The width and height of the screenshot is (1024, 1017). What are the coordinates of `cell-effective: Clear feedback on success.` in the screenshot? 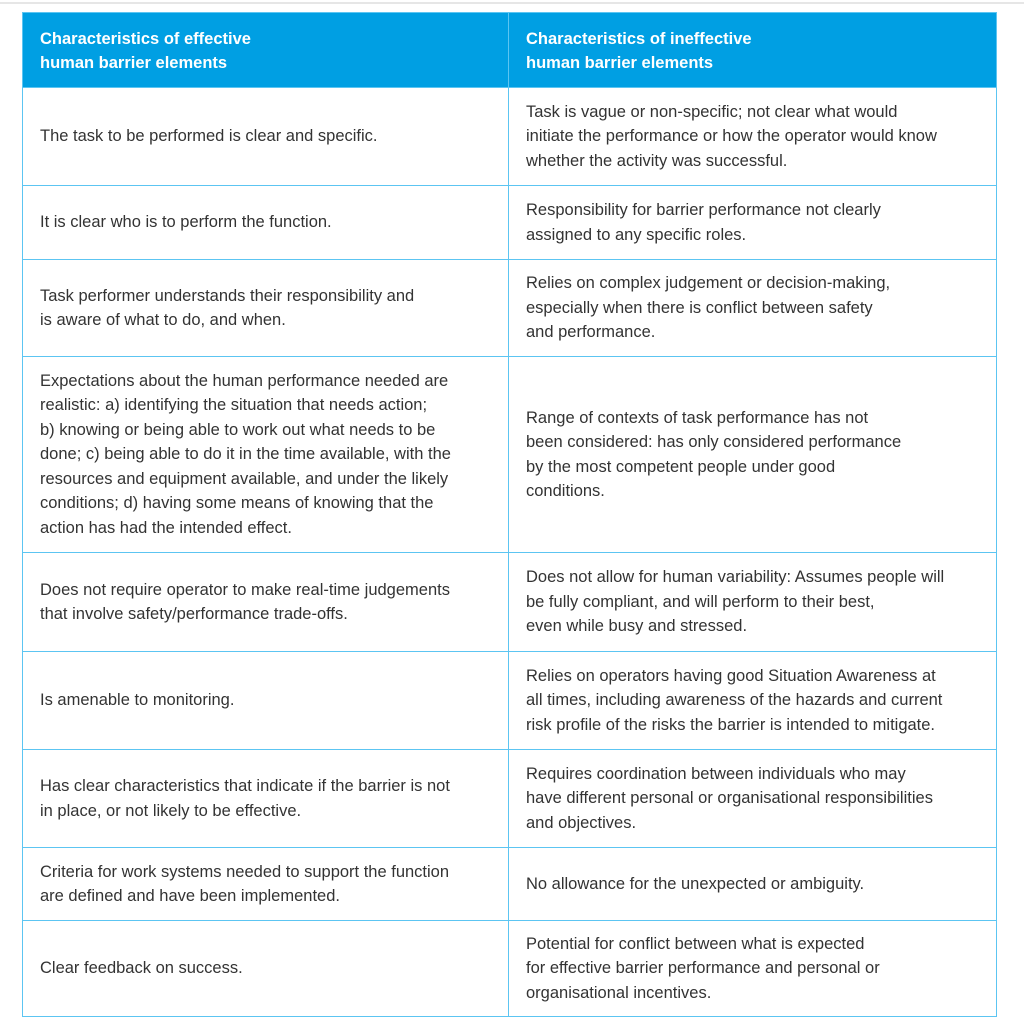 It's located at (265, 968).